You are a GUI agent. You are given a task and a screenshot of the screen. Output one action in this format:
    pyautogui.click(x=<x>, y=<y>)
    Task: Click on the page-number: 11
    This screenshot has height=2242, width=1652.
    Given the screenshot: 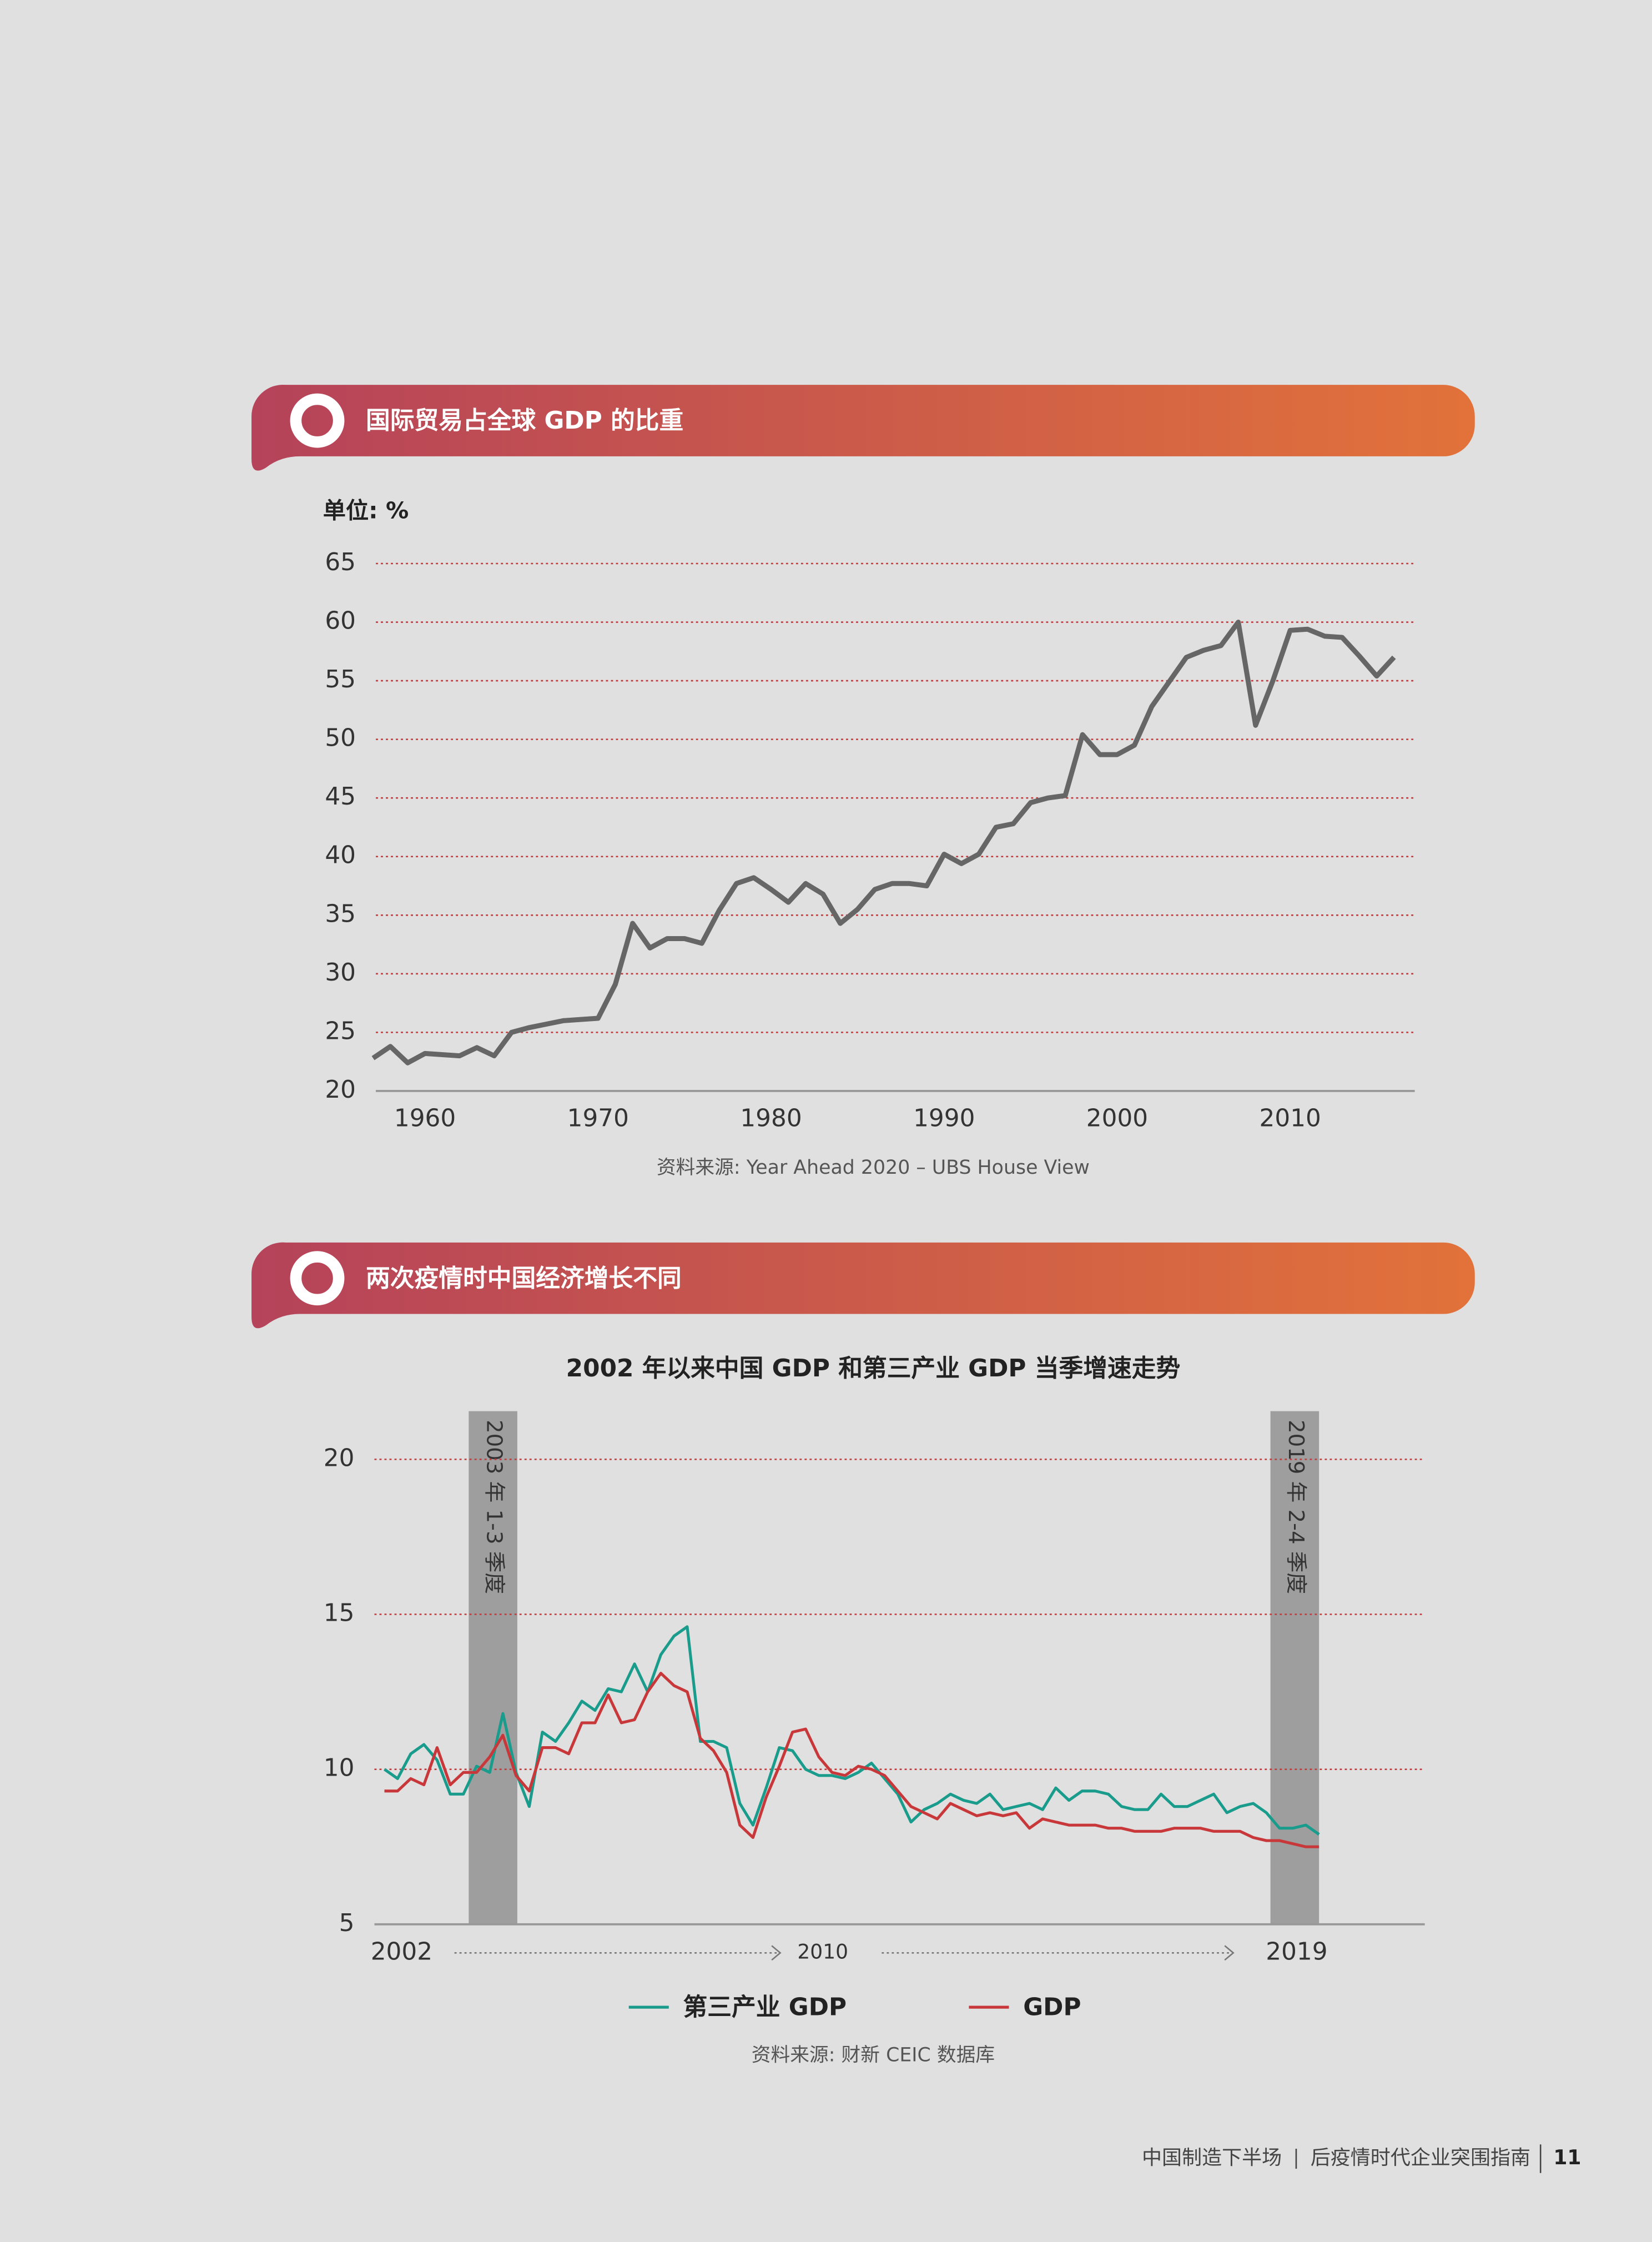 What is the action you would take?
    pyautogui.click(x=1567, y=2158)
    